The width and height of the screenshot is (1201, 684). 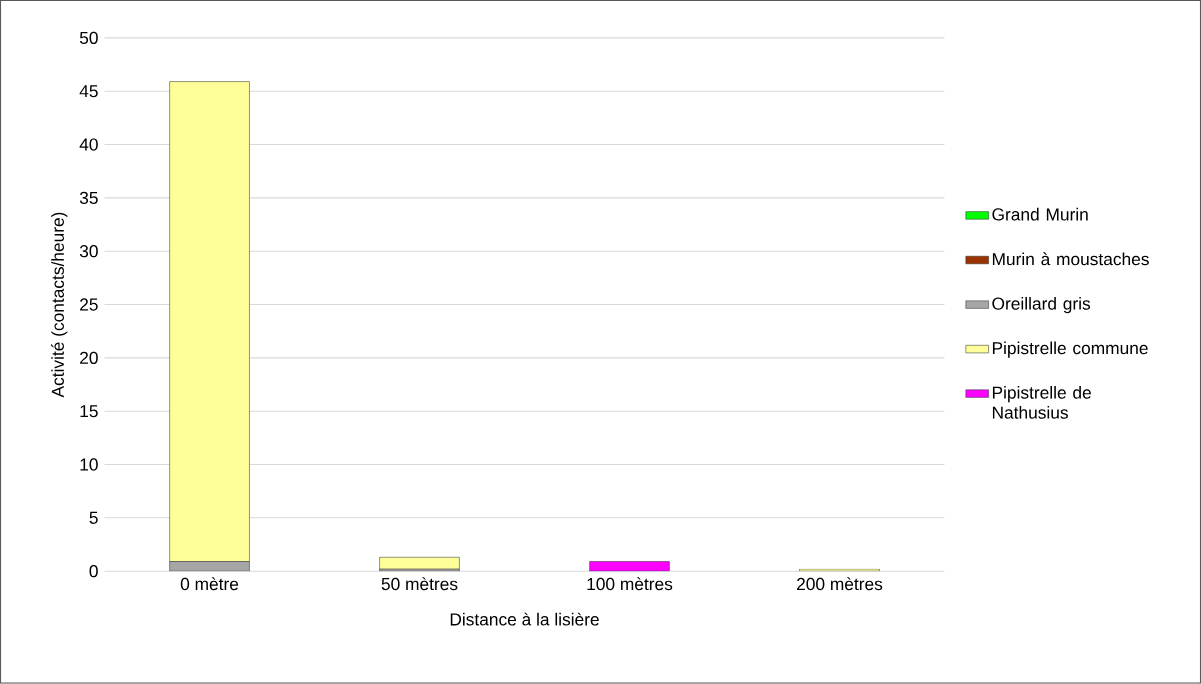 What do you see at coordinates (89, 304) in the screenshot?
I see `y-tick-label: 25` at bounding box center [89, 304].